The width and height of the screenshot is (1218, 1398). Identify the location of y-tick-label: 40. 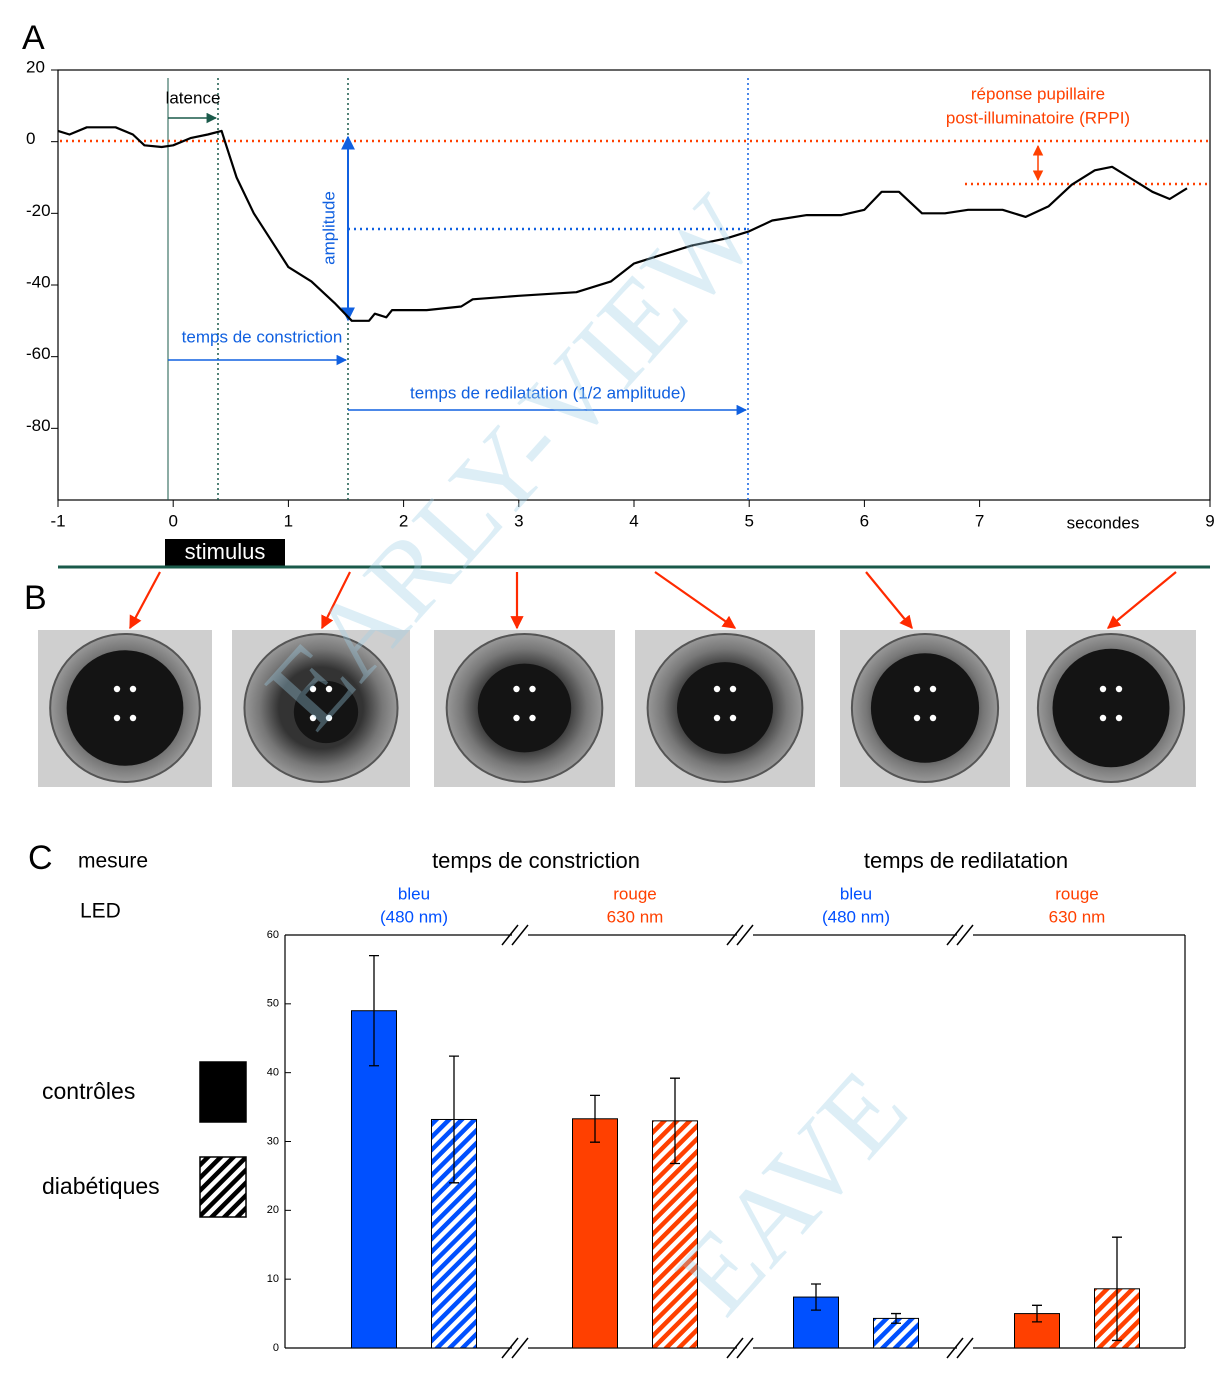
(273, 1073).